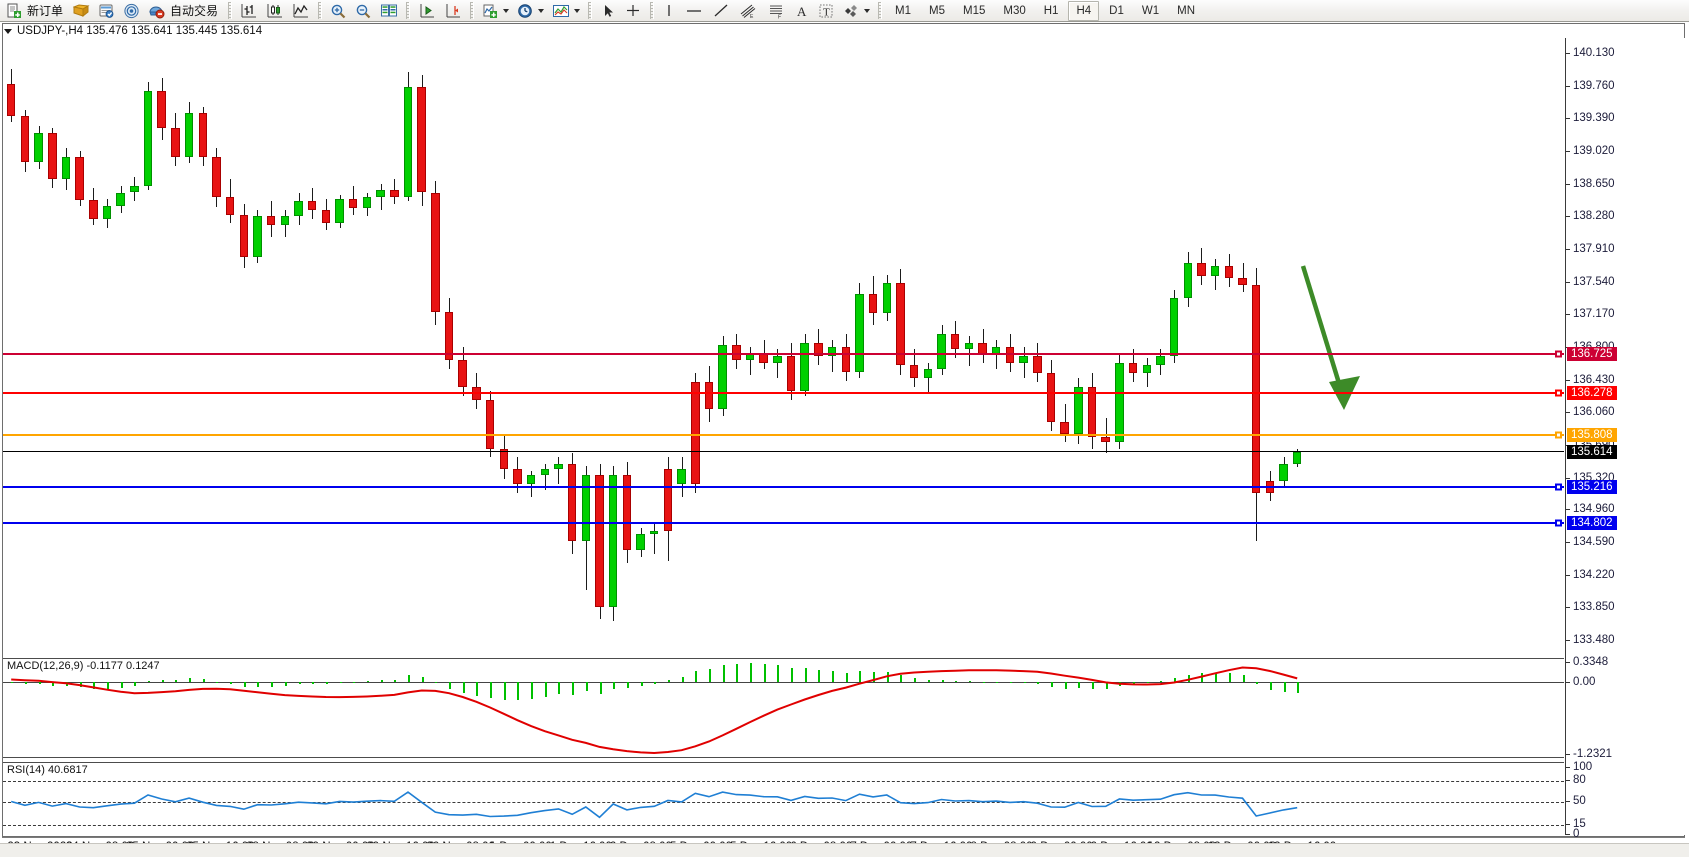  Describe the element at coordinates (106, 11) in the screenshot. I see `terminal-button` at that location.